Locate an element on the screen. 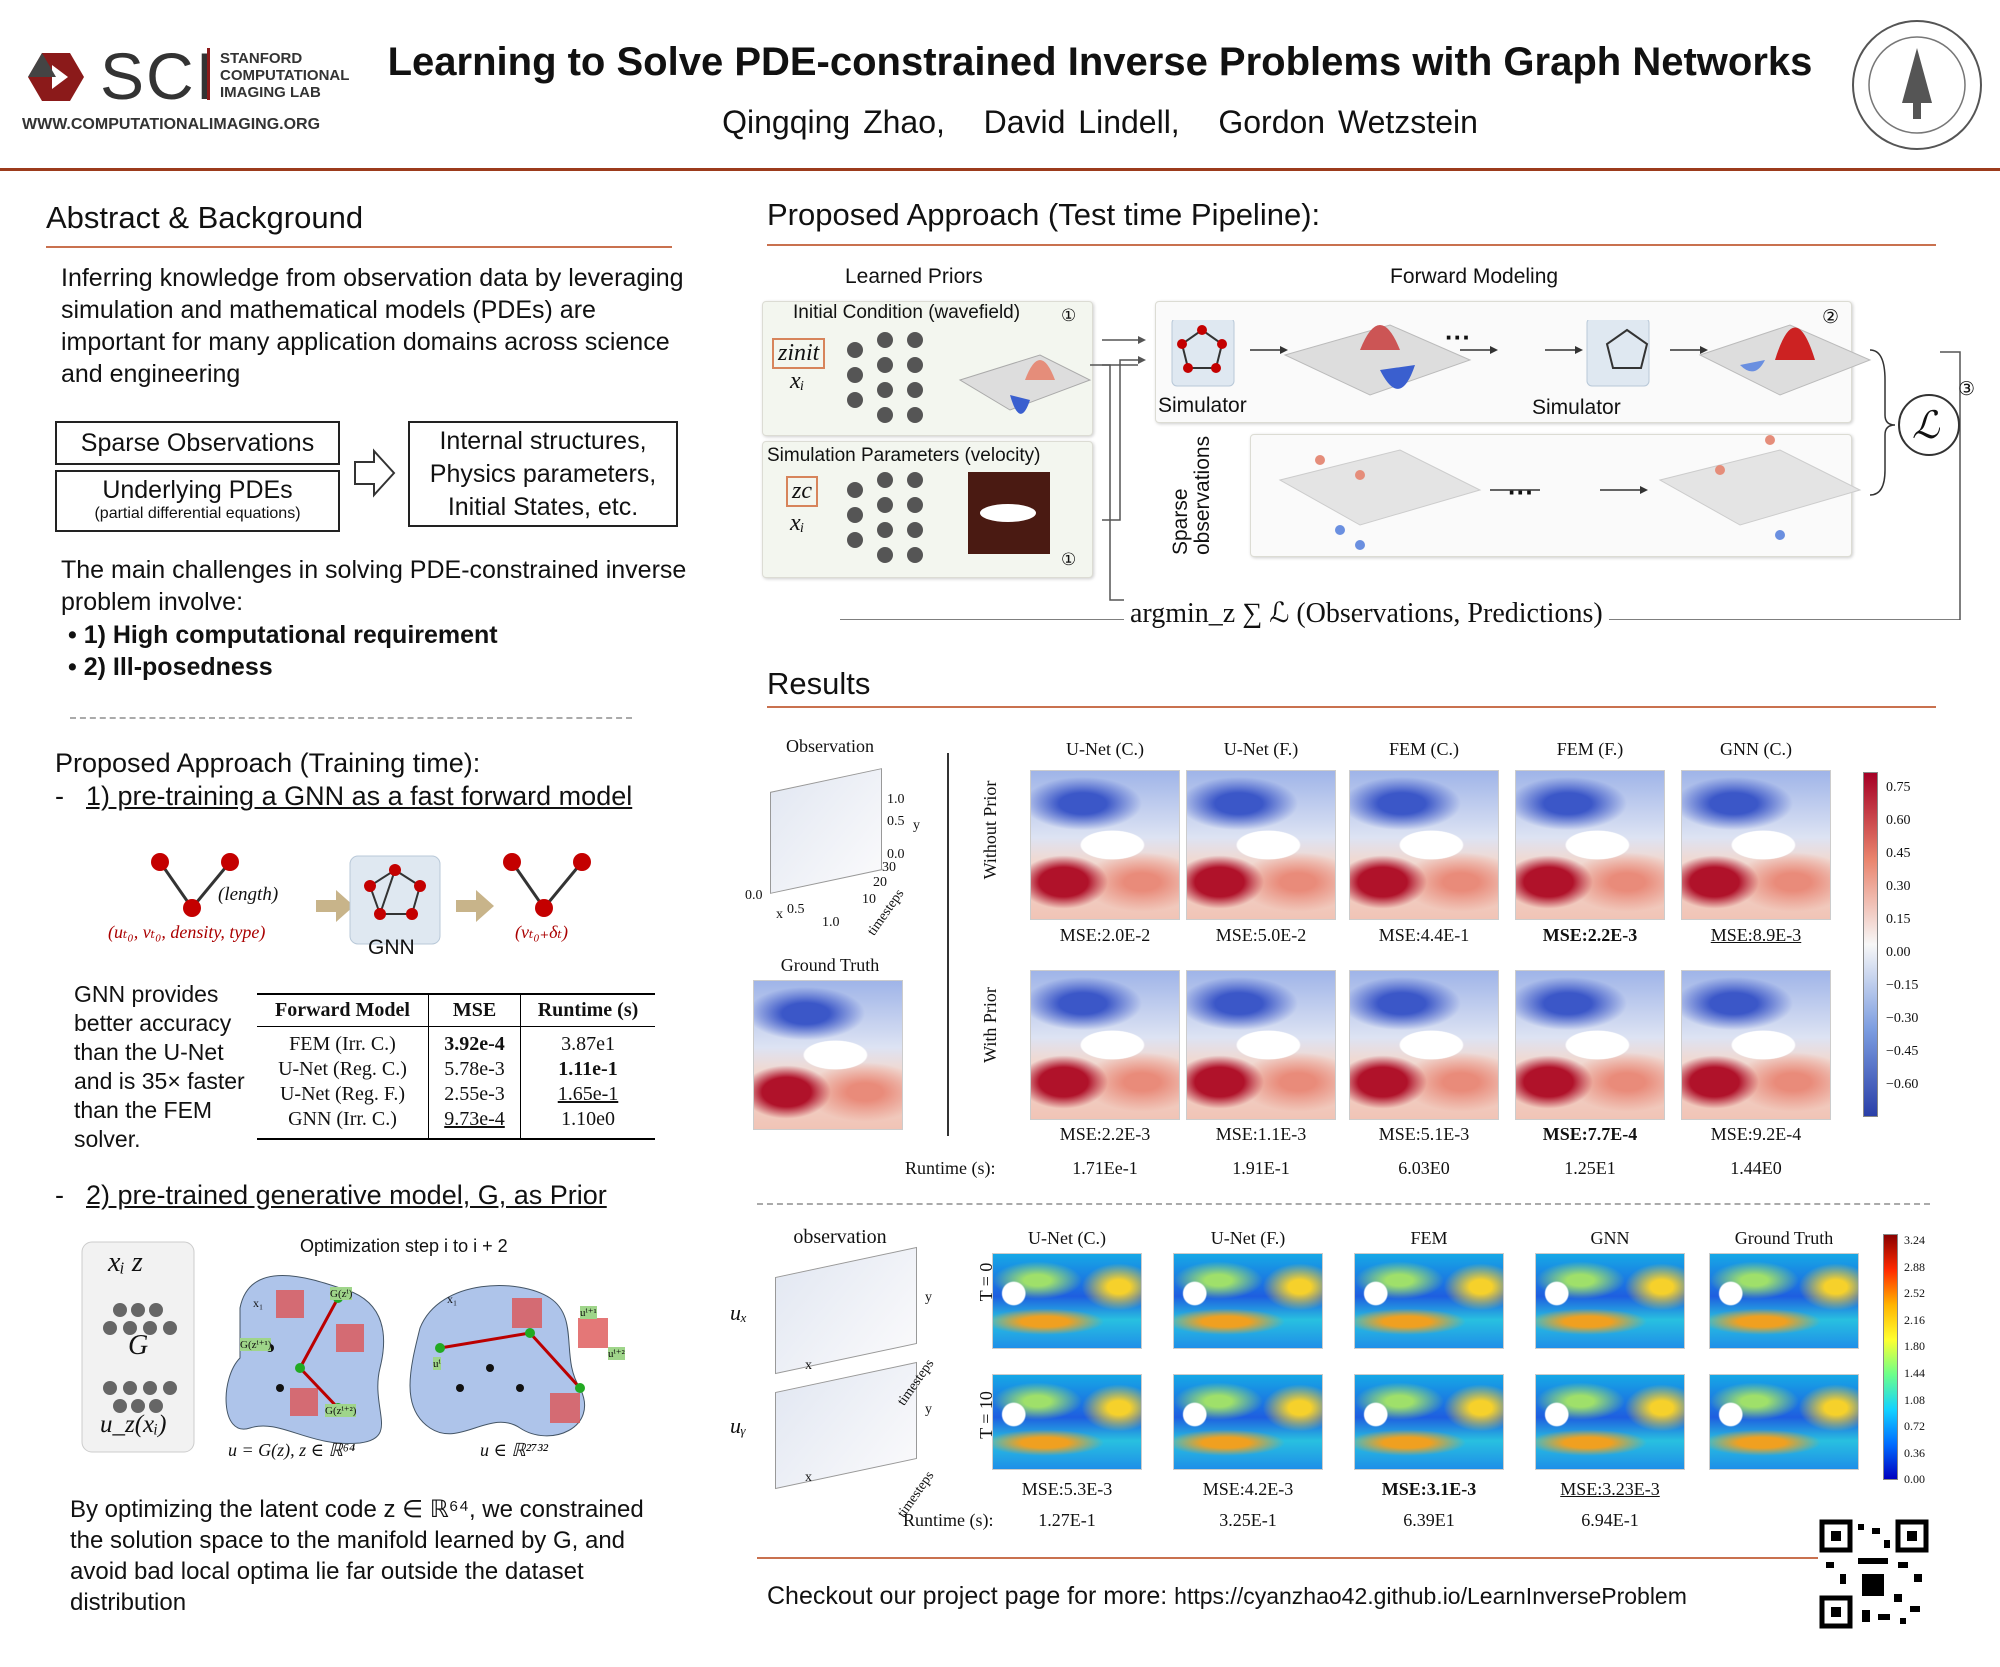 This screenshot has height=1667, width=2000. gnn-diagram is located at coordinates (371, 899).